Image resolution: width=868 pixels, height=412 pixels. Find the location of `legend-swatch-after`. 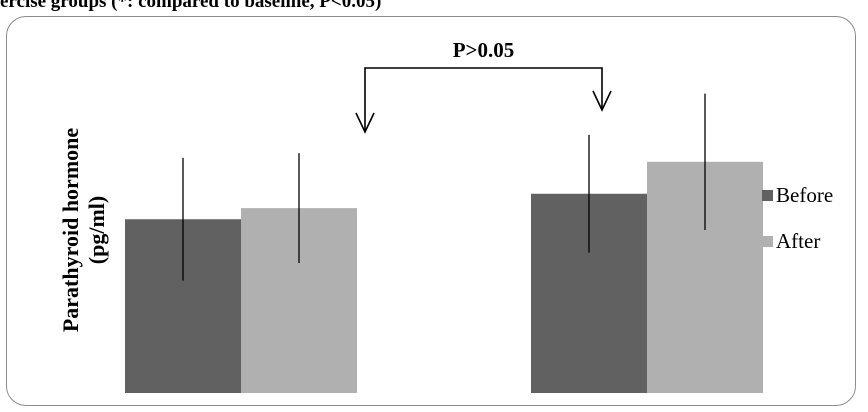

legend-swatch-after is located at coordinates (767, 241).